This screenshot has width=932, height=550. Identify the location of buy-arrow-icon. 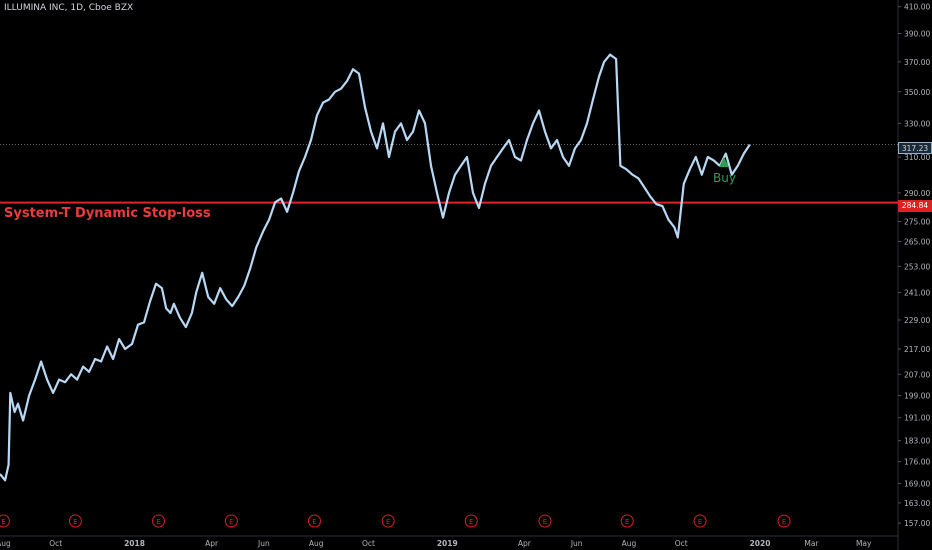
(724, 162).